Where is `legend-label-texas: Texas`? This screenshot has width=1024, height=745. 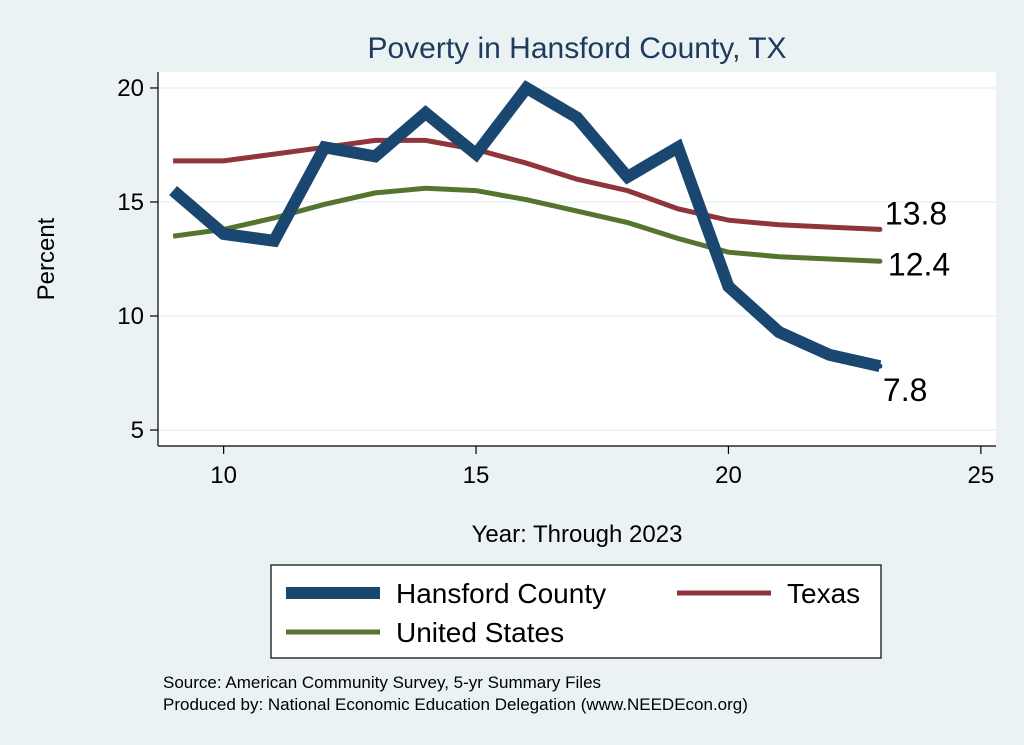 legend-label-texas: Texas is located at coordinates (823, 593).